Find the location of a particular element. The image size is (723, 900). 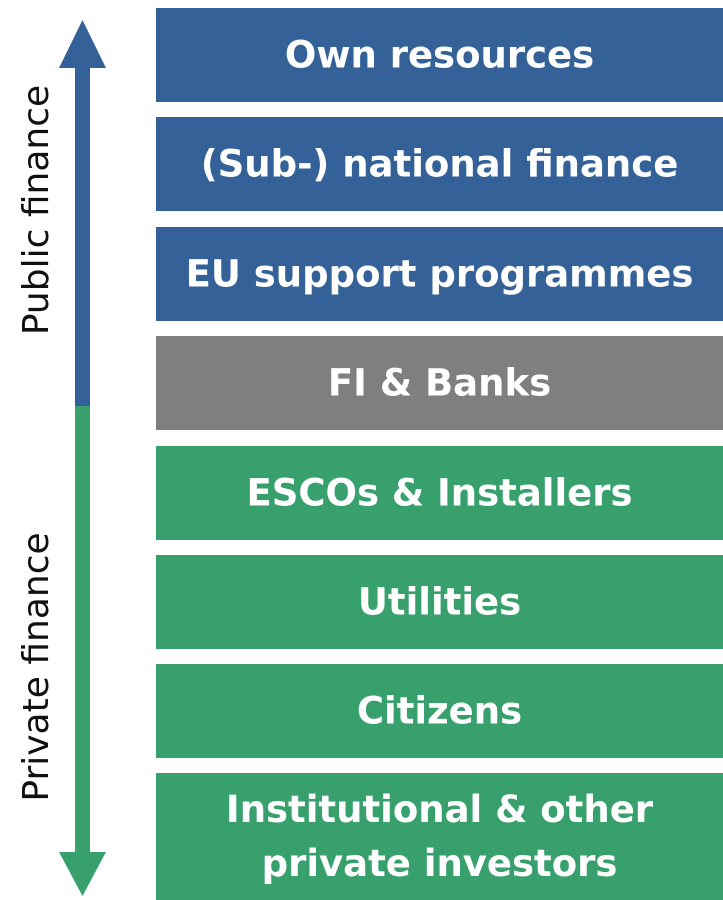

box-label: FI & Banks is located at coordinates (439, 383).